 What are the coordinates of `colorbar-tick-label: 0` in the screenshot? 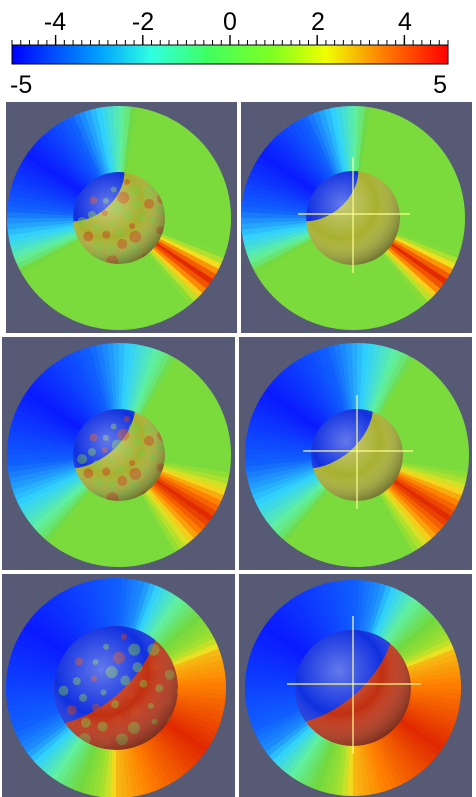 It's located at (230, 22).